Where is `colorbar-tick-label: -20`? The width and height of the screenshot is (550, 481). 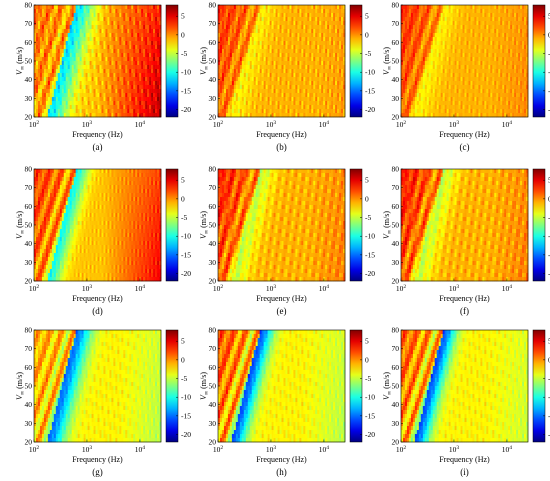
colorbar-tick-label: -20 is located at coordinates (186, 109).